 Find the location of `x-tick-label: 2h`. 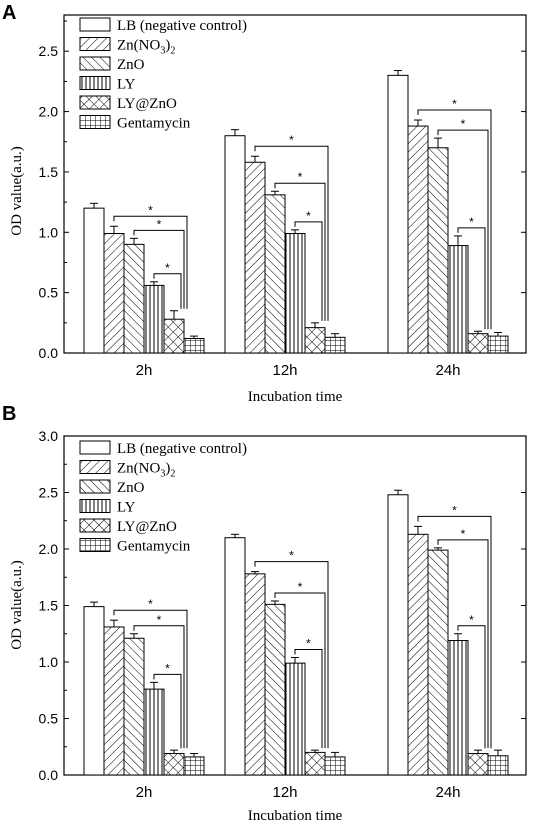

x-tick-label: 2h is located at coordinates (144, 792).